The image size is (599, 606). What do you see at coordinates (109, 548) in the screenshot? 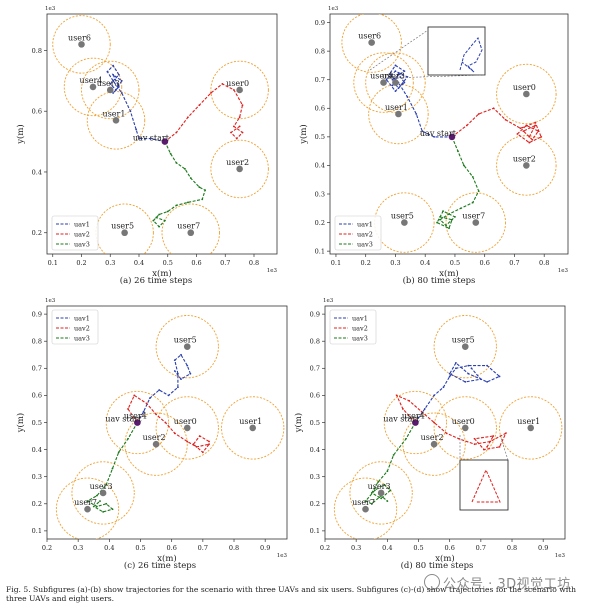
I see `x-tick-label: 0.4` at bounding box center [109, 548].